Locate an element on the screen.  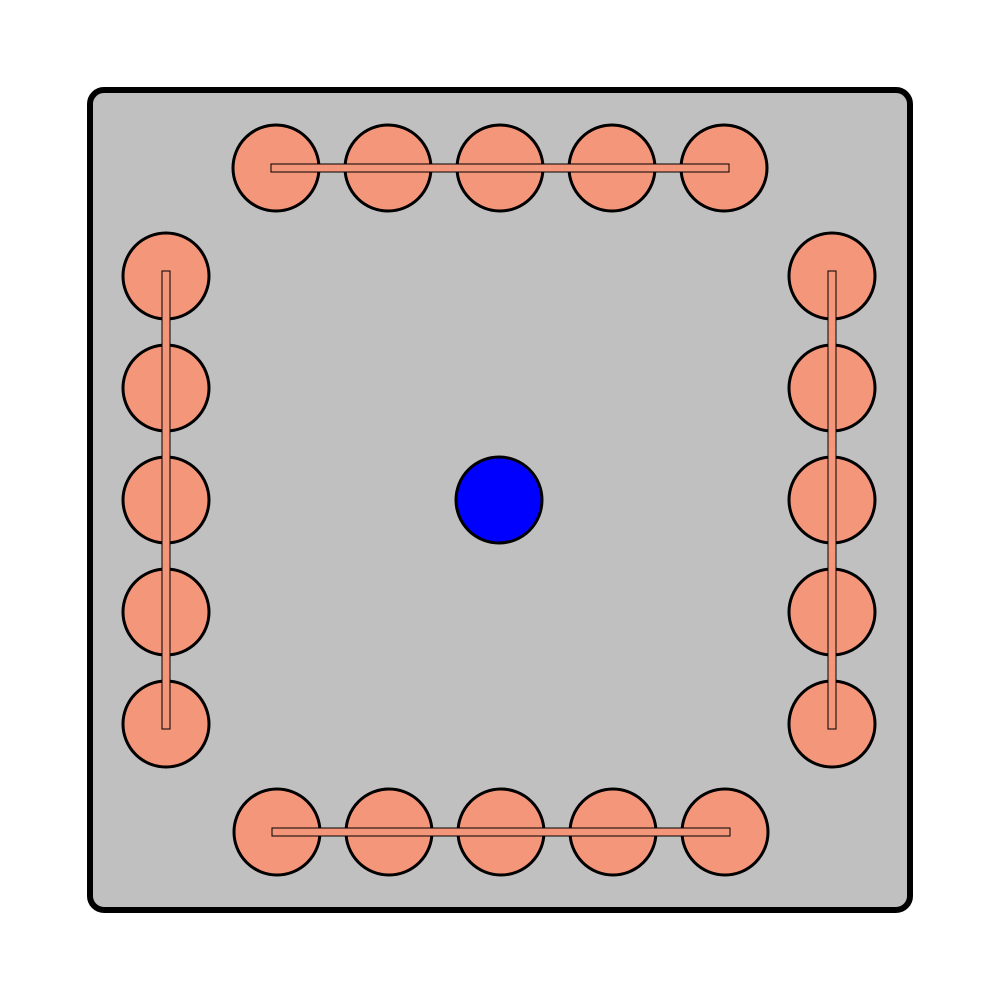
top-row-connector is located at coordinates (500, 168).